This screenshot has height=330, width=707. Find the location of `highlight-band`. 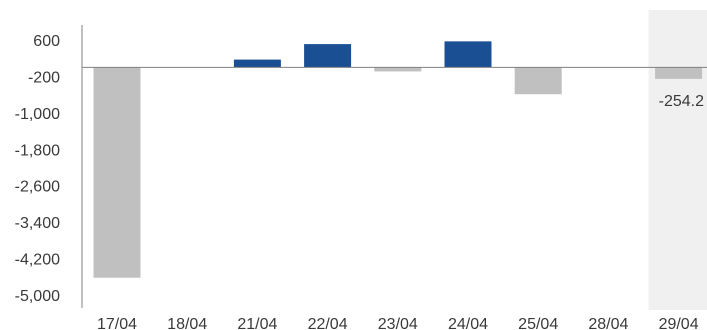

highlight-band is located at coordinates (677, 160).